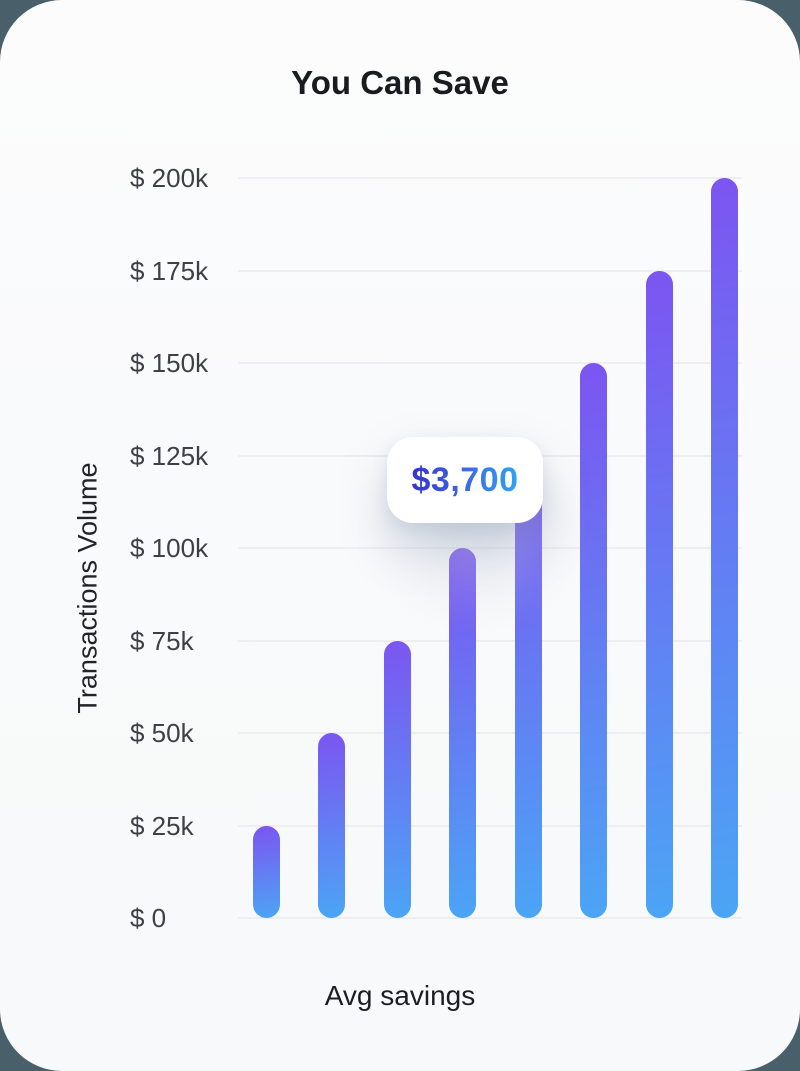 Image resolution: width=800 pixels, height=1071 pixels. Describe the element at coordinates (169, 548) in the screenshot. I see `y-tick-label: $ 100k` at that location.